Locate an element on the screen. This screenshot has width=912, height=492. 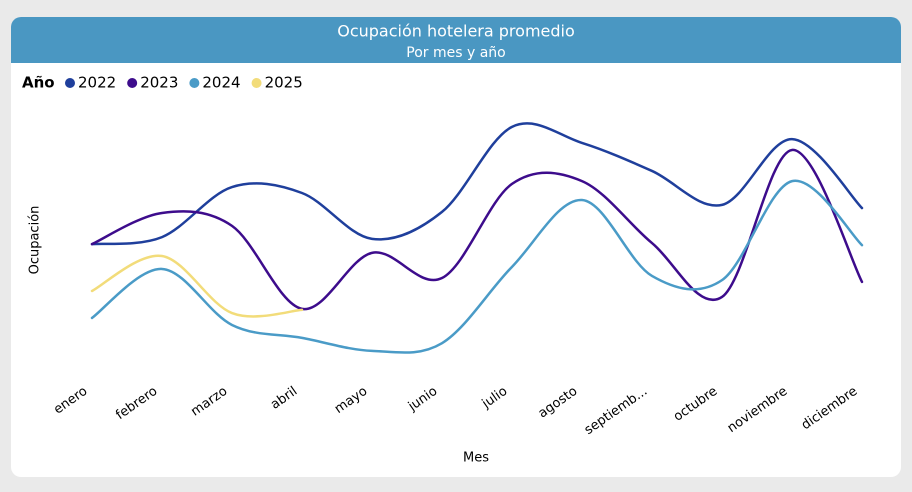
header-bar is located at coordinates (456, 40).